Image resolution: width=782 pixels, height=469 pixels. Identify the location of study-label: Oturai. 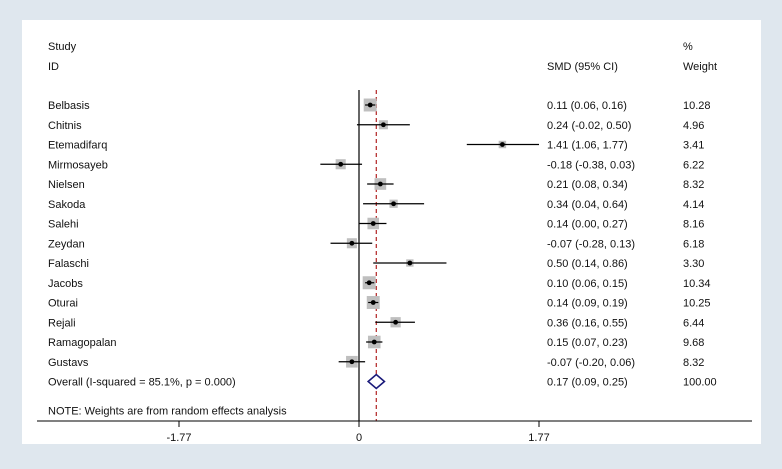
(63, 304).